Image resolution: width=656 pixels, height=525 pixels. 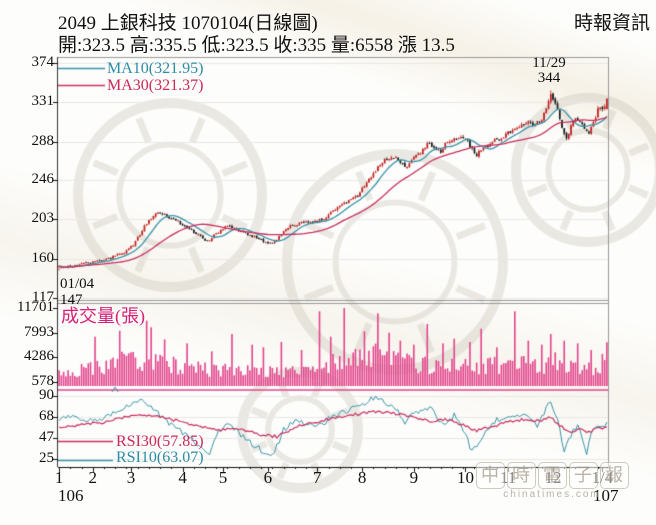 I want to click on month-axis-label: 2, so click(x=93, y=477).